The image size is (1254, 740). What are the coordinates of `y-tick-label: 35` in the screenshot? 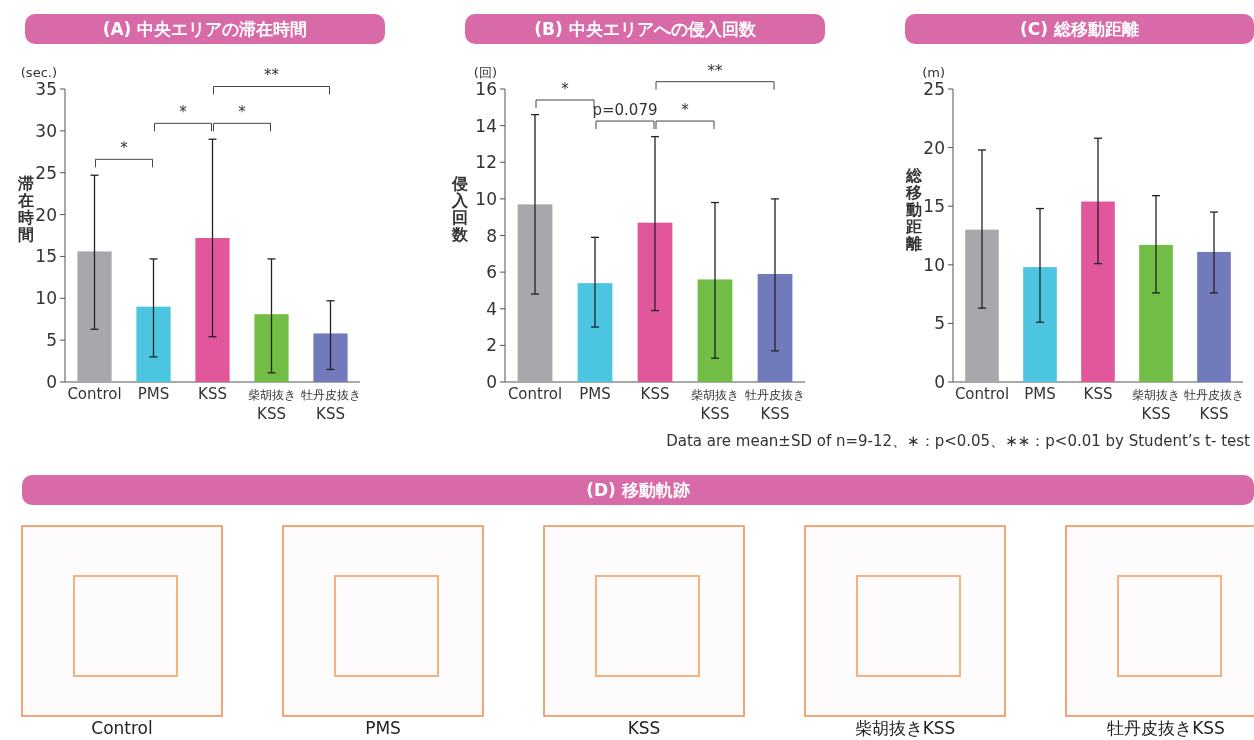 It's located at (46, 89).